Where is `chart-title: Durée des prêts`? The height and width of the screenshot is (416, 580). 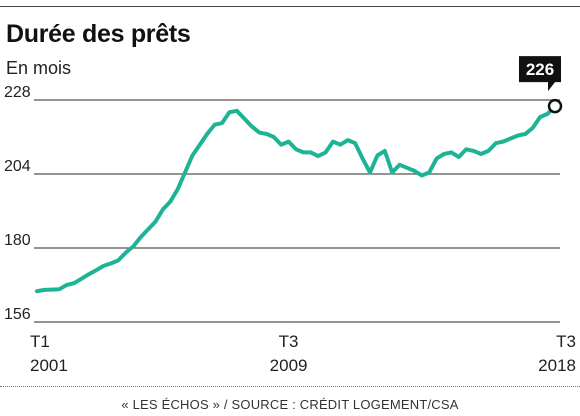
chart-title: Durée des prêts is located at coordinates (98, 34).